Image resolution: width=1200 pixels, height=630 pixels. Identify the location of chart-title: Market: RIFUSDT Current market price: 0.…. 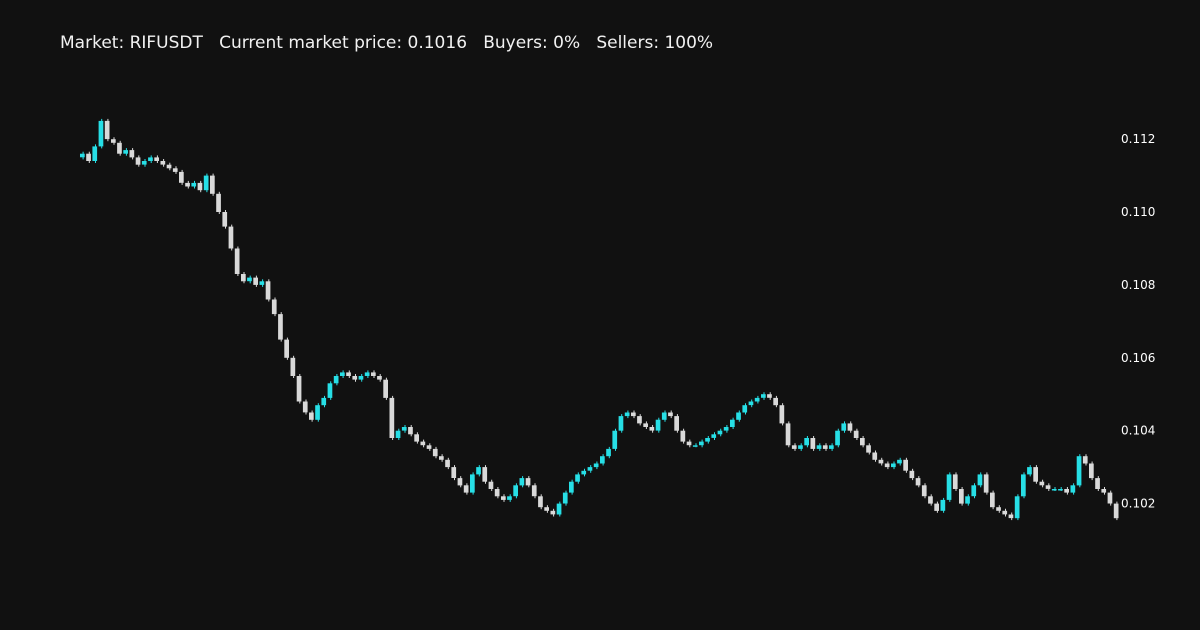
(387, 43).